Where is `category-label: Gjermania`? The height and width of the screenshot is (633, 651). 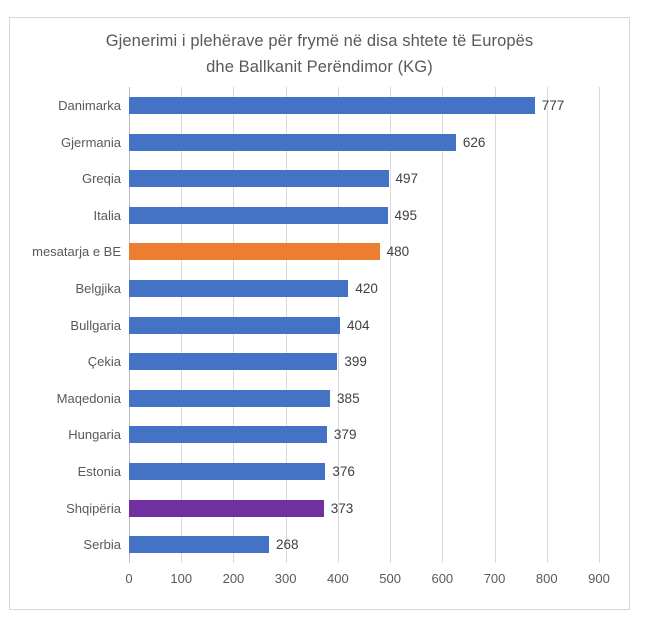 category-label: Gjermania is located at coordinates (91, 142).